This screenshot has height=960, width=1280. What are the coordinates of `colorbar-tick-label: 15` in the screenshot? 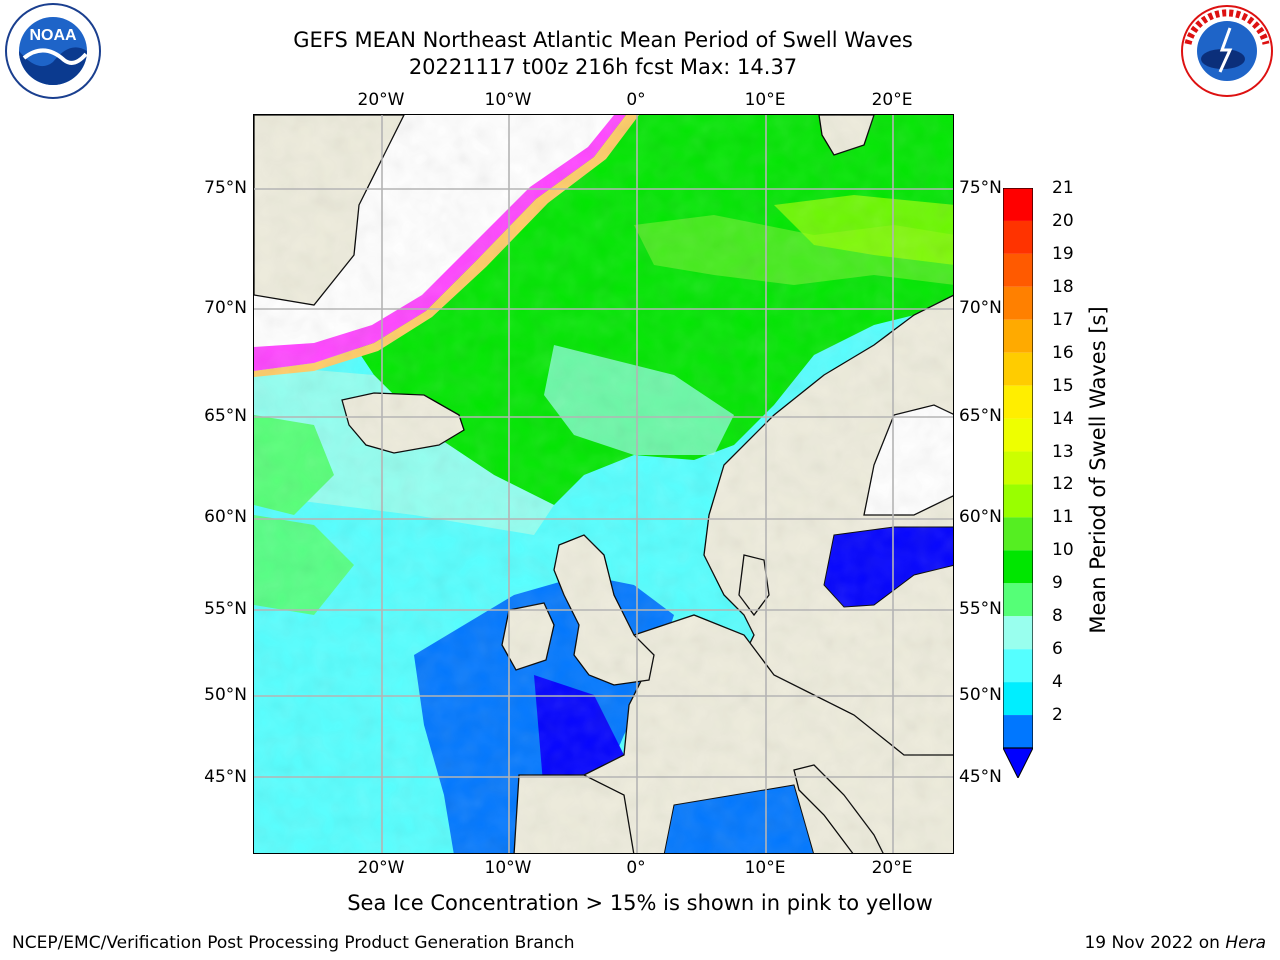 It's located at (1063, 385).